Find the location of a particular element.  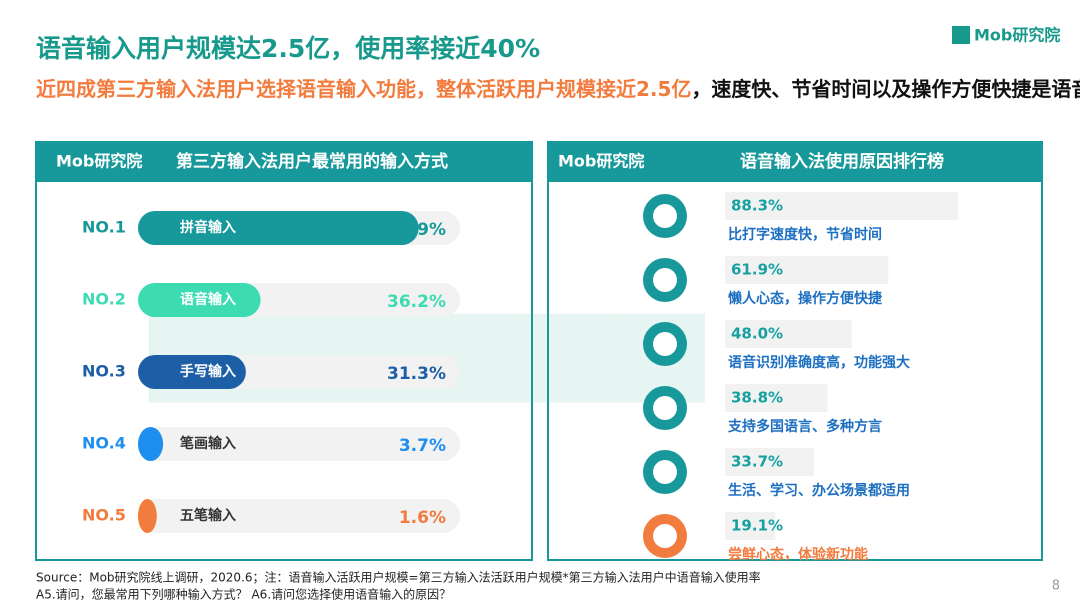

logo-icon is located at coordinates (961, 35).